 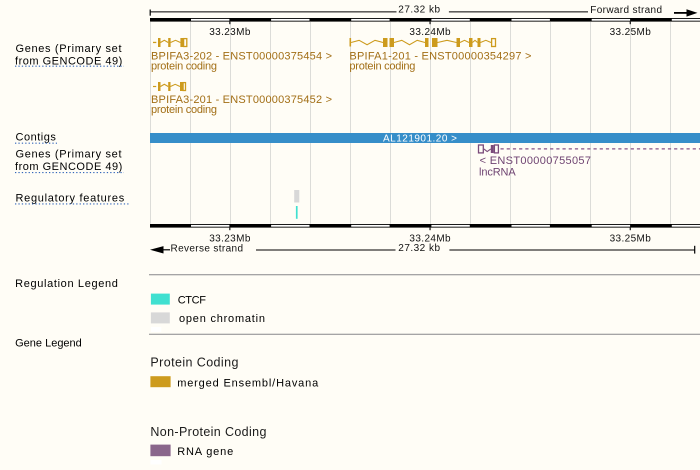 I want to click on svg-text: Contigs, so click(x=36, y=138).